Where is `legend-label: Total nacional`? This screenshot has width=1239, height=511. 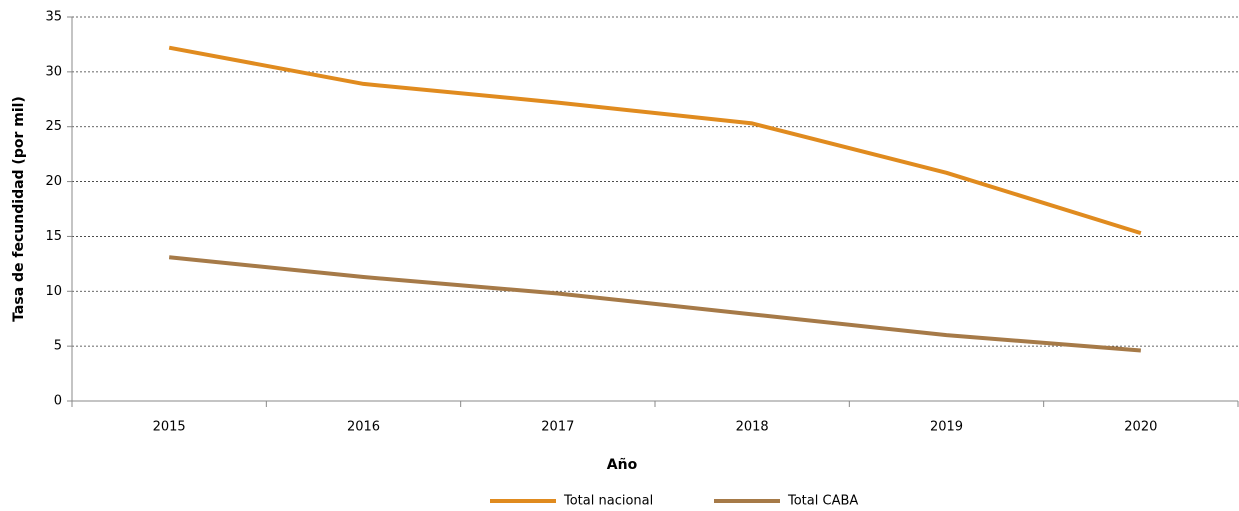 legend-label: Total nacional is located at coordinates (608, 501).